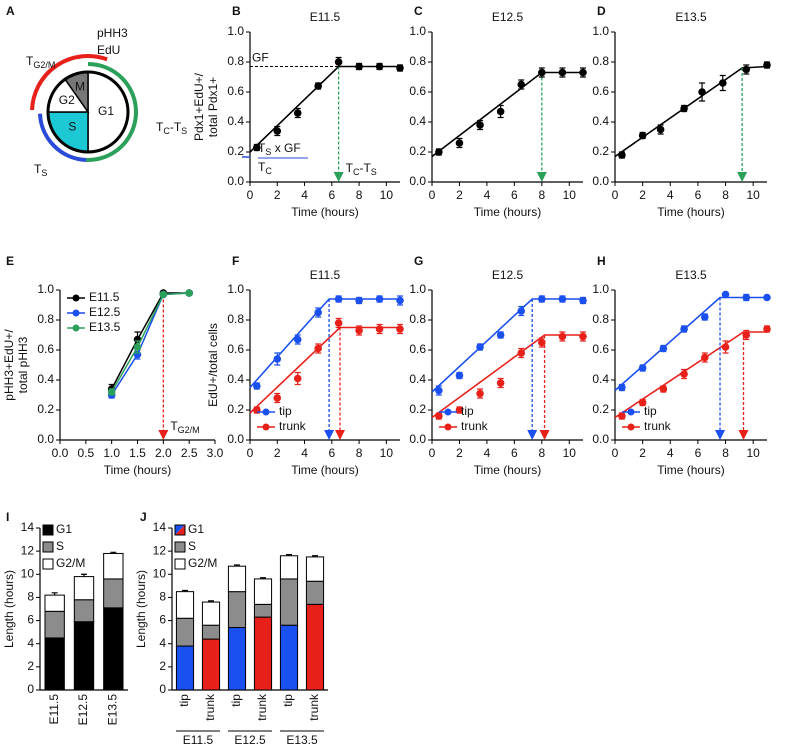 Image resolution: width=800 pixels, height=751 pixels. What do you see at coordinates (60, 453) in the screenshot?
I see `x-tick-label: 0.0` at bounding box center [60, 453].